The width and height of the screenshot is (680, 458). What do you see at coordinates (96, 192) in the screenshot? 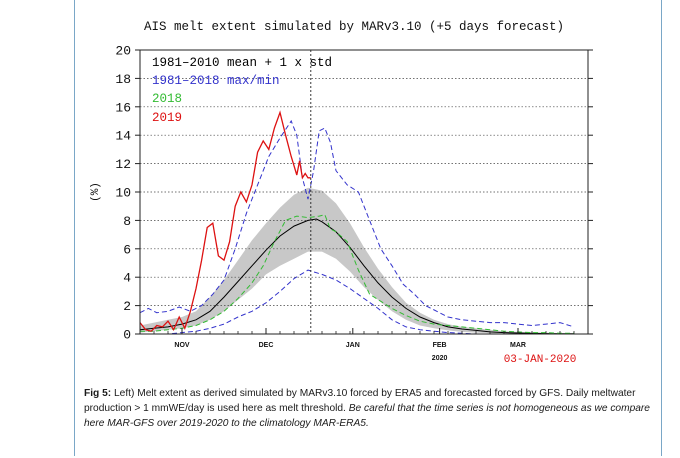
I see `y-axis-label: (%)` at bounding box center [96, 192].